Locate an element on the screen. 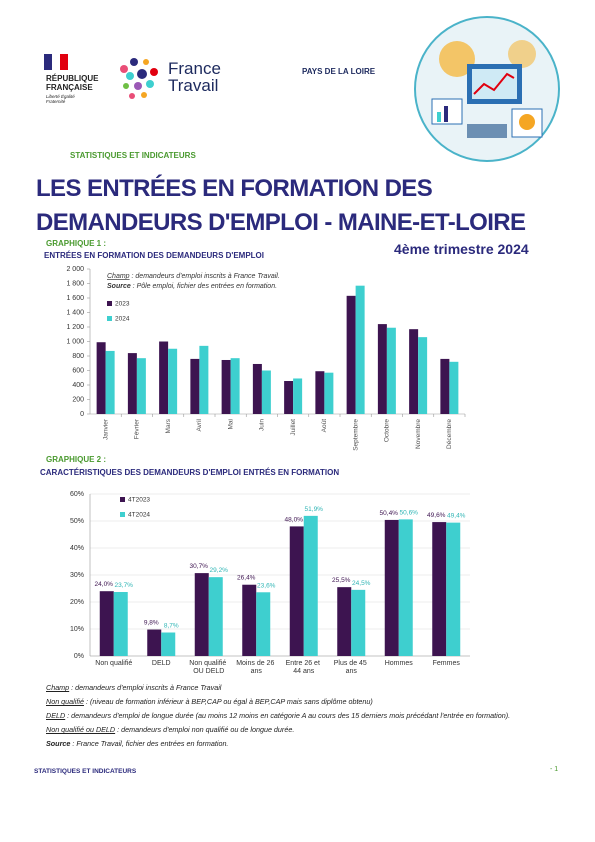  y-tick-label: 1 000 is located at coordinates (75, 341).